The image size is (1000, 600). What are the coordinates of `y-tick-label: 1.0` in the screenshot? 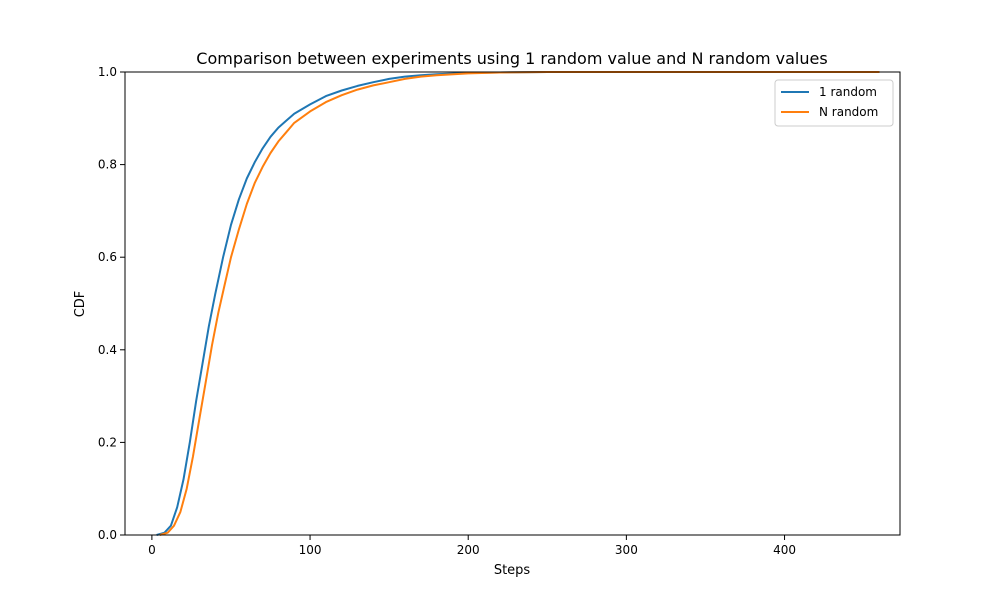 It's located at (107, 72).